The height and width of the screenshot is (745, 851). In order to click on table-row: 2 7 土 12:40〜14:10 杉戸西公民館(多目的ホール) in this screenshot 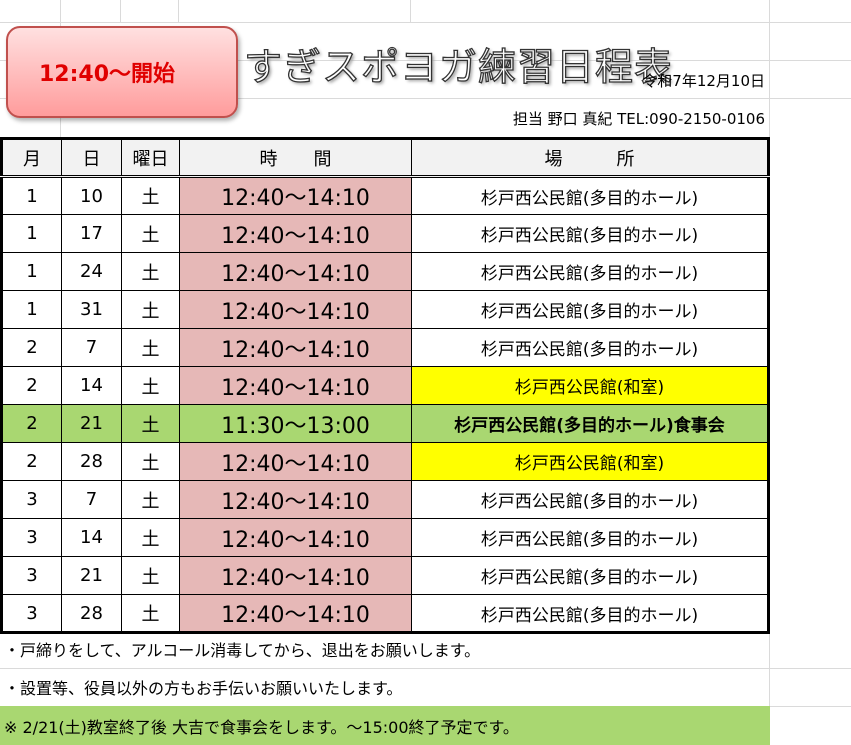, I will do `click(385, 347)`.